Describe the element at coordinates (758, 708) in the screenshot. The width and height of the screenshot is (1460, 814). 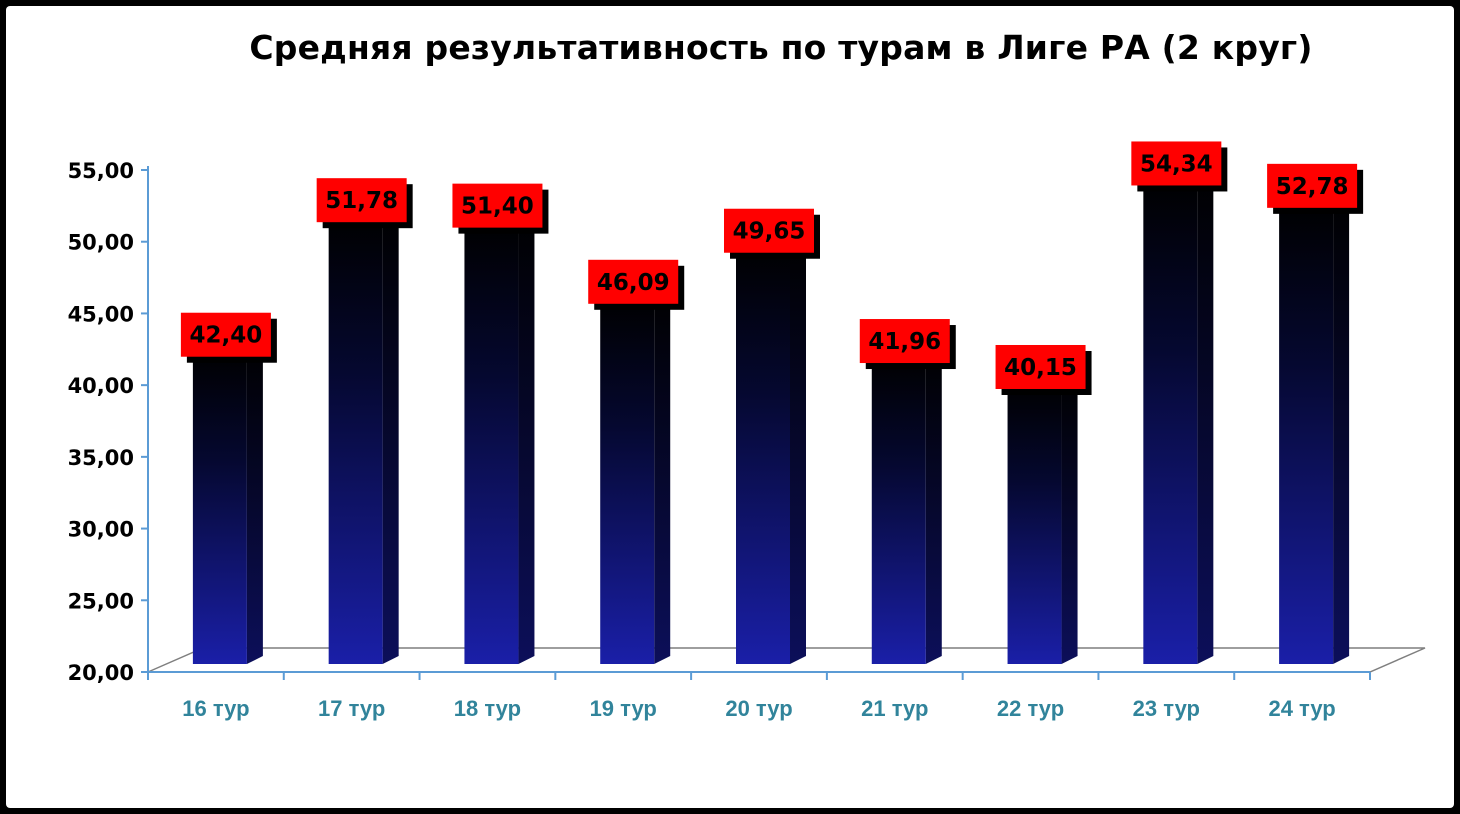
I see `x-tick-label: 20 тур` at that location.